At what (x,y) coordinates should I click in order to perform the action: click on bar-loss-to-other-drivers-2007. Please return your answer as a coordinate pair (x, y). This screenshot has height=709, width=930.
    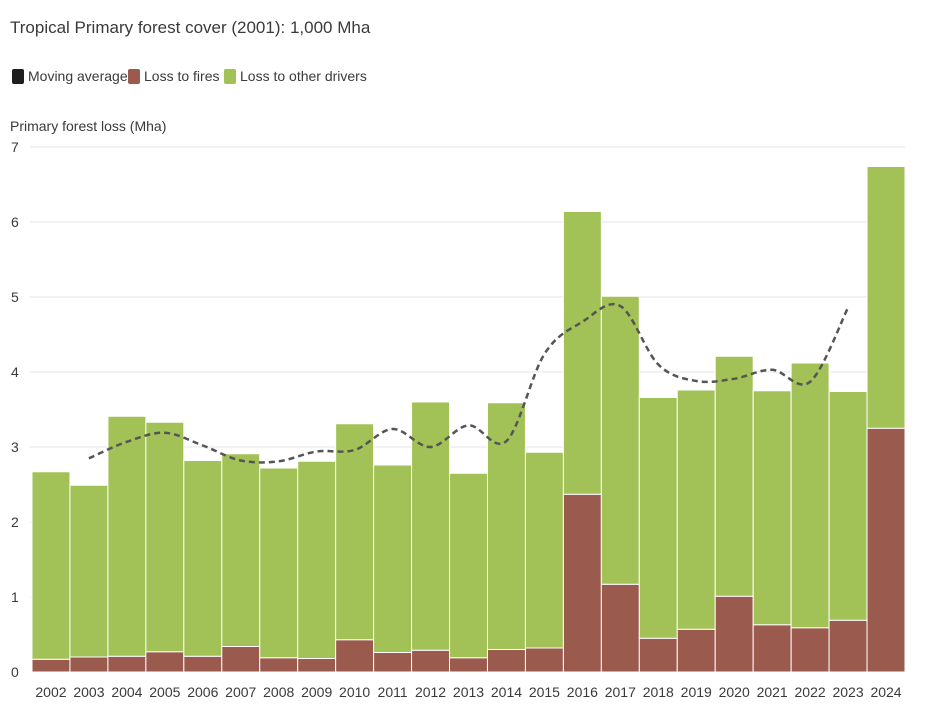
    Looking at the image, I should click on (241, 550).